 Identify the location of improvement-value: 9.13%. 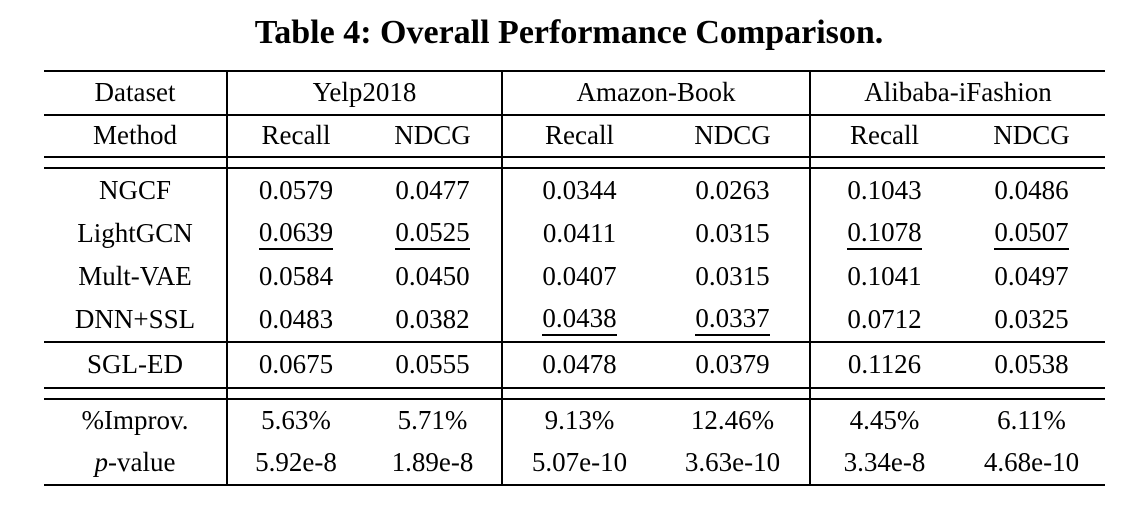
(579, 420).